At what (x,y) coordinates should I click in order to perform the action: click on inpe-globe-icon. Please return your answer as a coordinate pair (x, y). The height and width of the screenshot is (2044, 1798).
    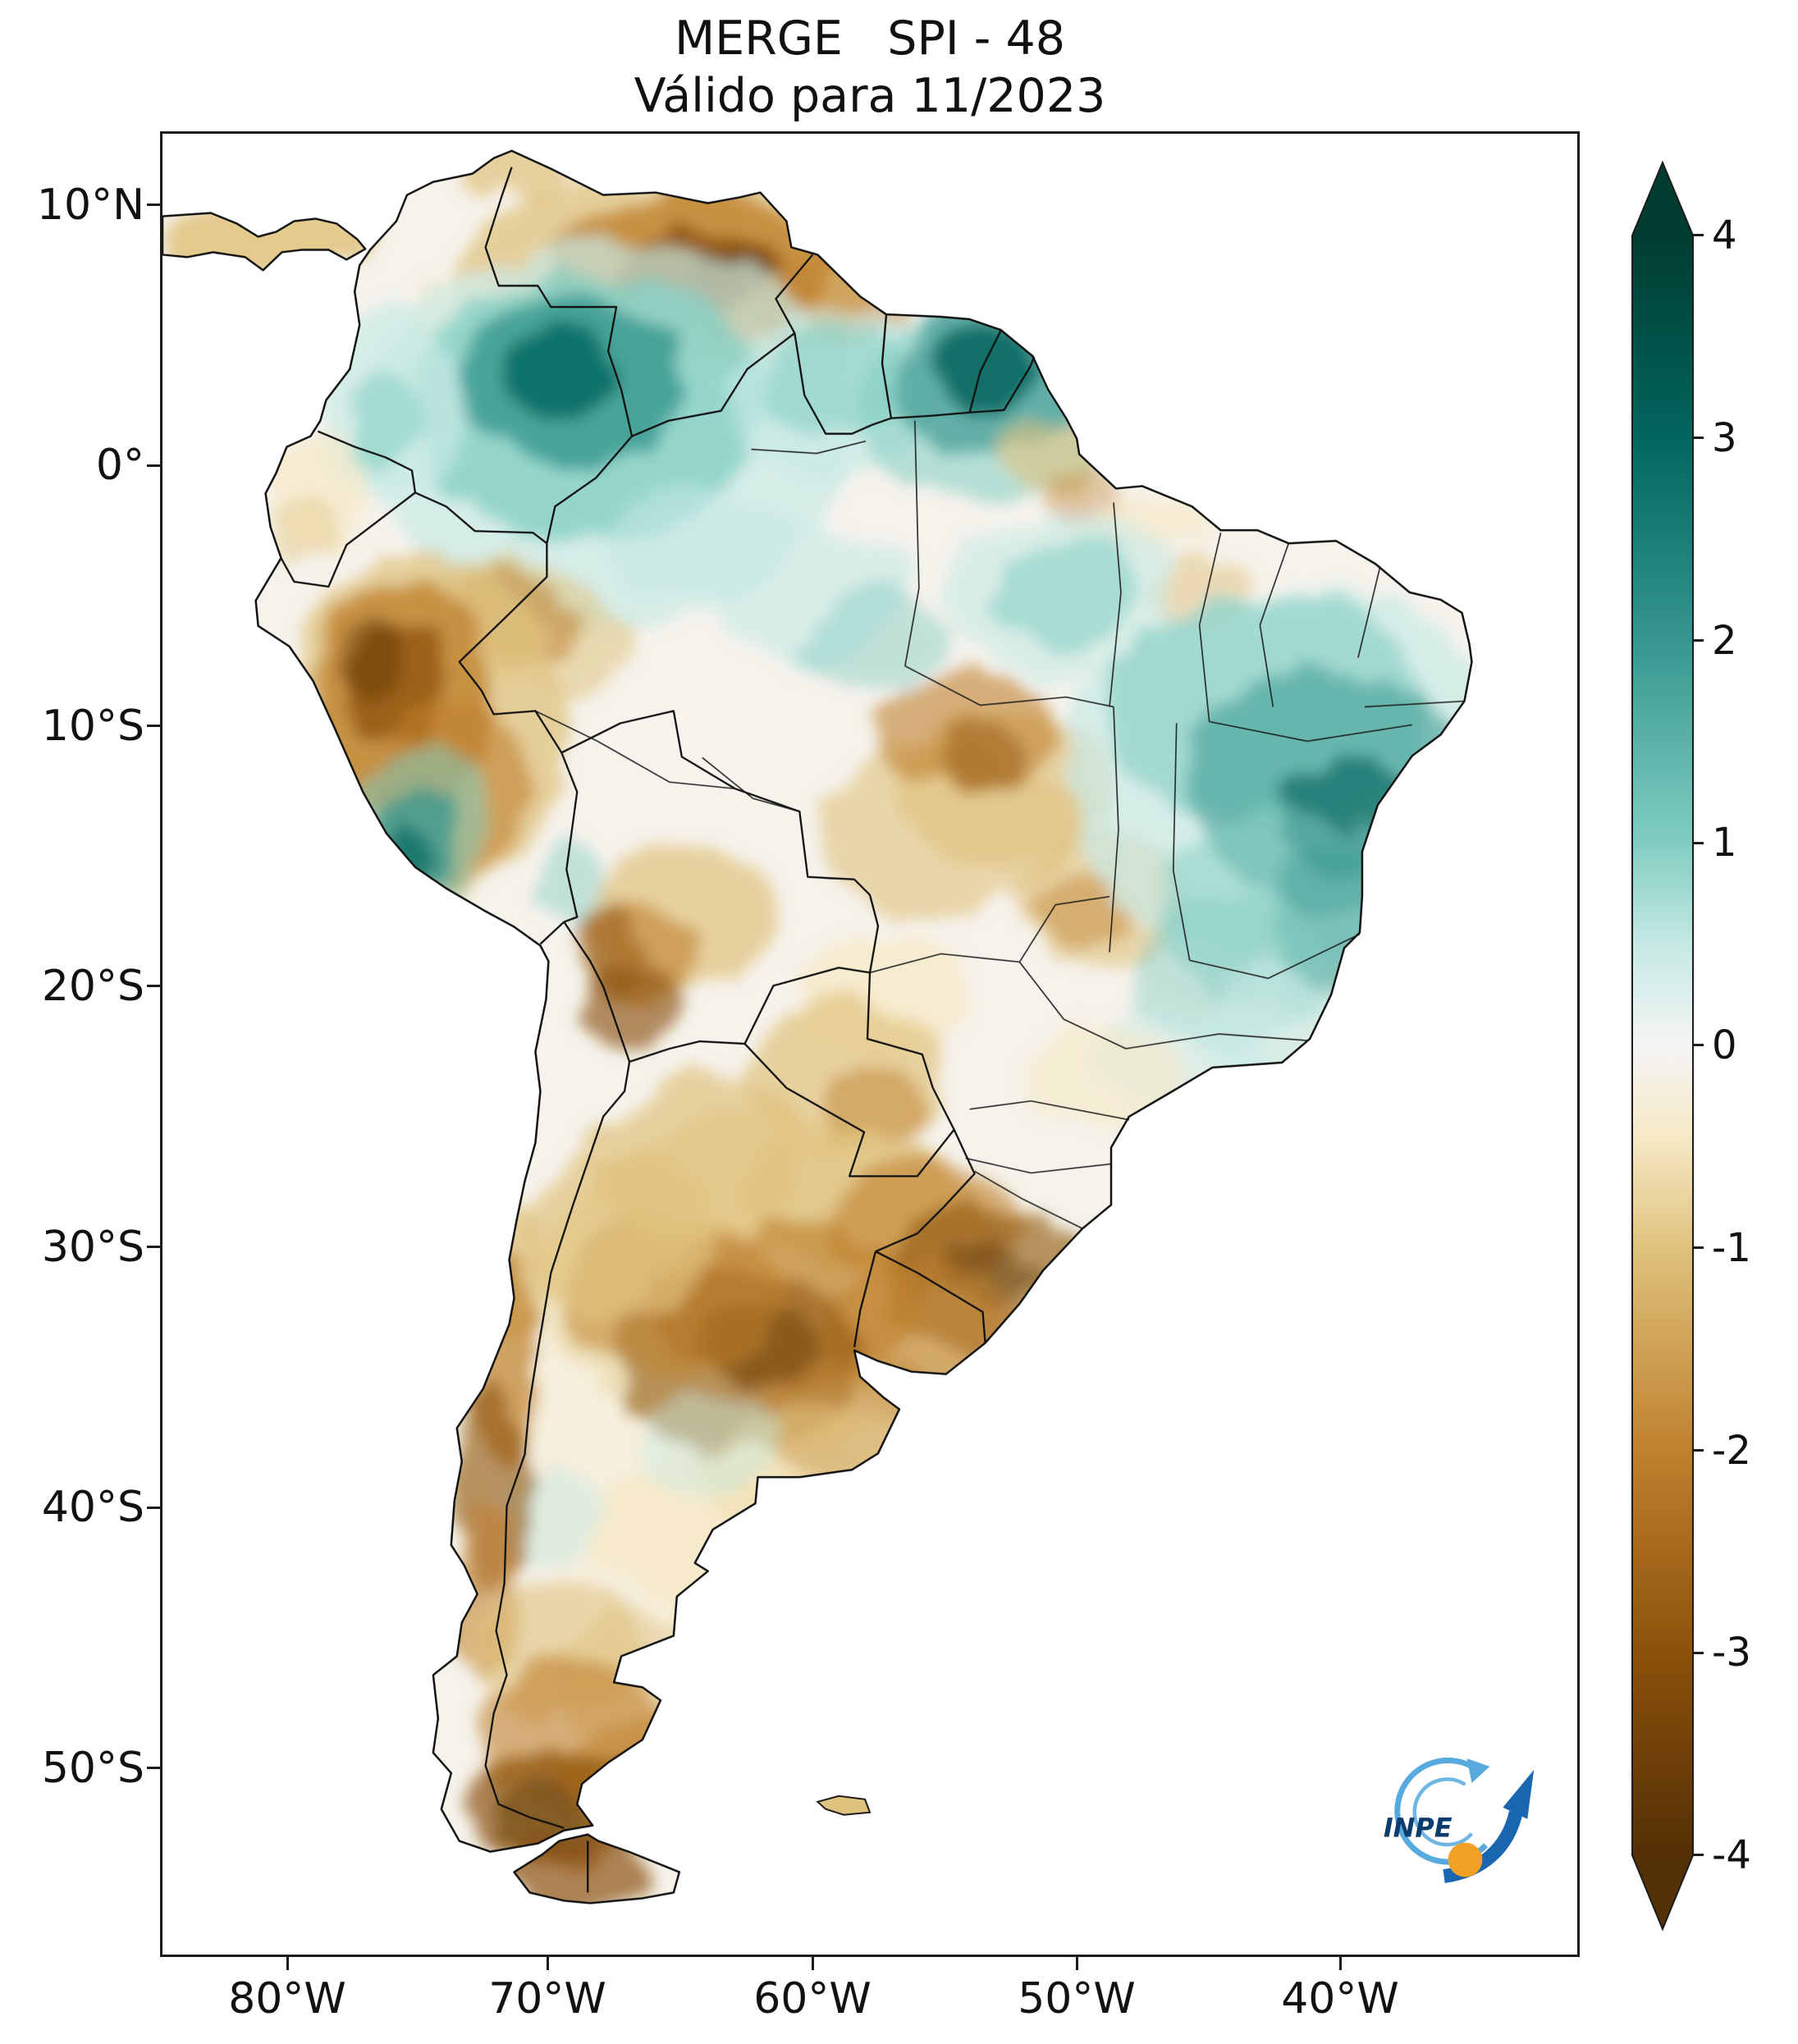
    Looking at the image, I should click on (1465, 1859).